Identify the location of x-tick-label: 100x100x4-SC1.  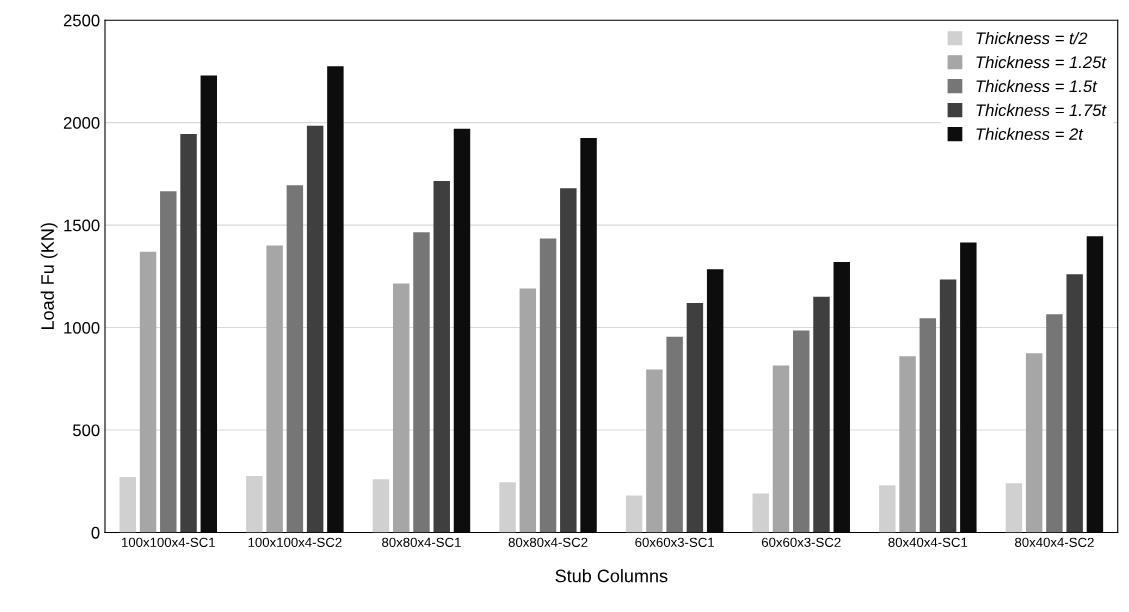
(168, 542).